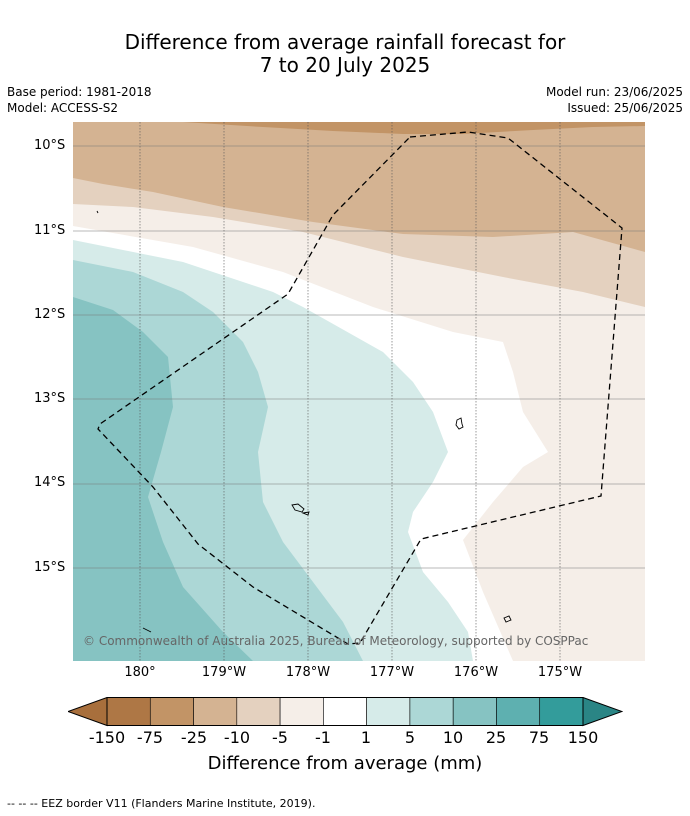  I want to click on colorbar-tick: -1, so click(323, 737).